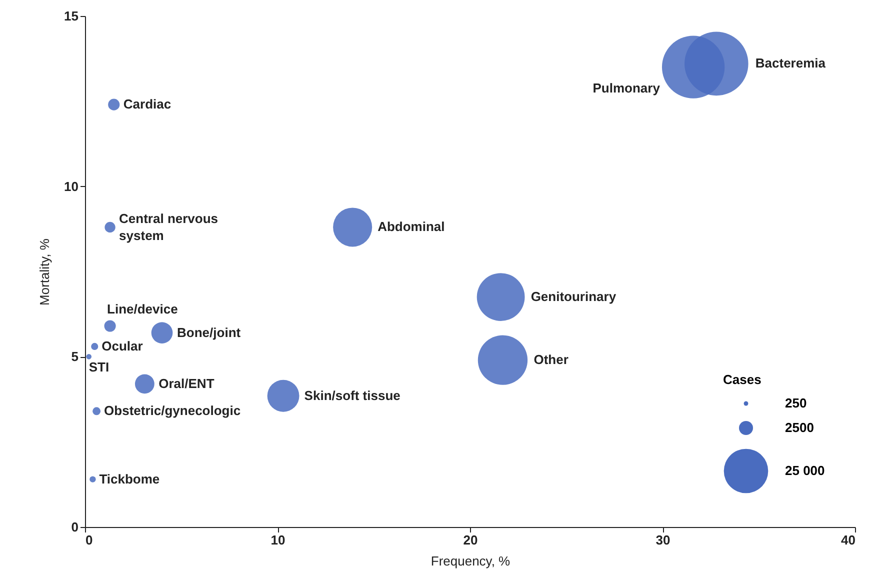  Describe the element at coordinates (796, 403) in the screenshot. I see `legend-label: 250` at that location.